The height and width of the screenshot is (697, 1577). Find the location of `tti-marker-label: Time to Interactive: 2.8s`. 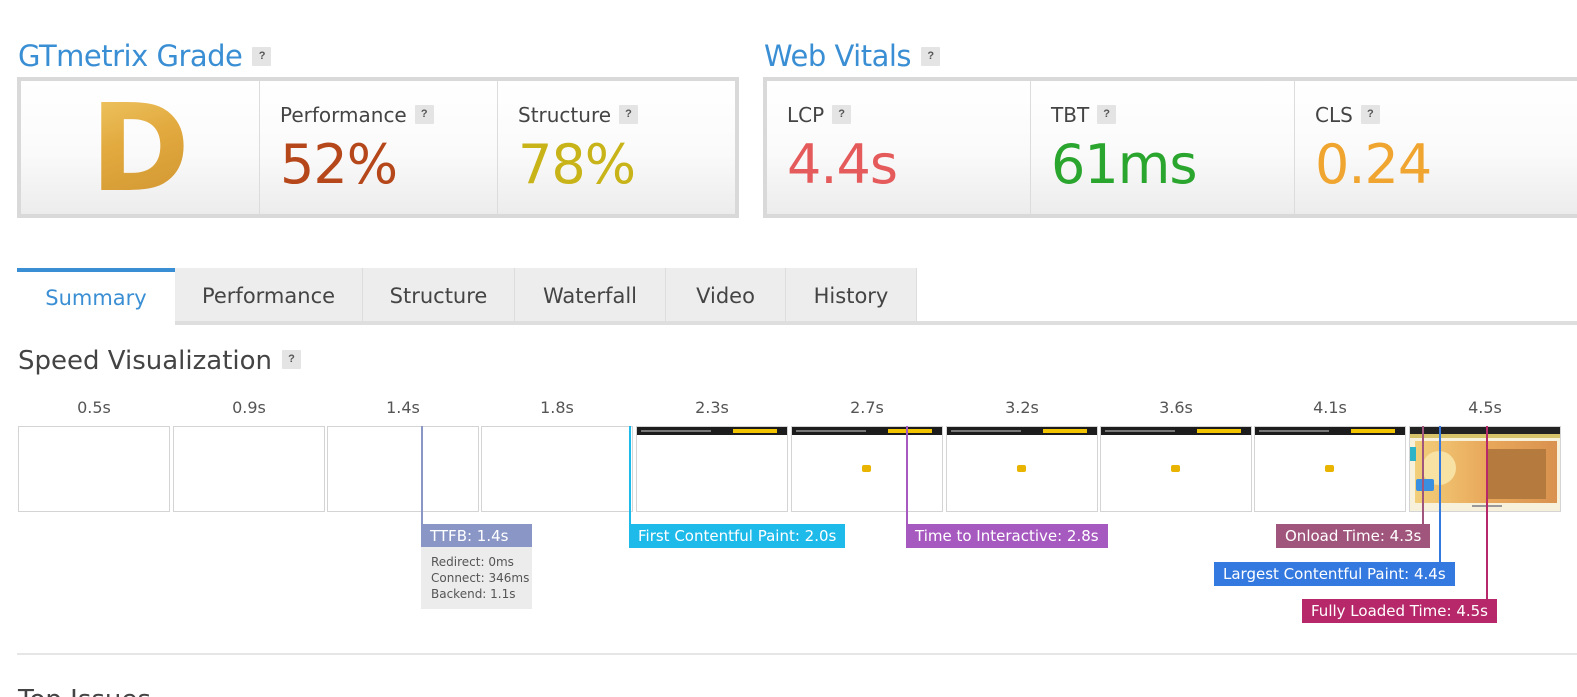

tti-marker-label: Time to Interactive: 2.8s is located at coordinates (1007, 536).